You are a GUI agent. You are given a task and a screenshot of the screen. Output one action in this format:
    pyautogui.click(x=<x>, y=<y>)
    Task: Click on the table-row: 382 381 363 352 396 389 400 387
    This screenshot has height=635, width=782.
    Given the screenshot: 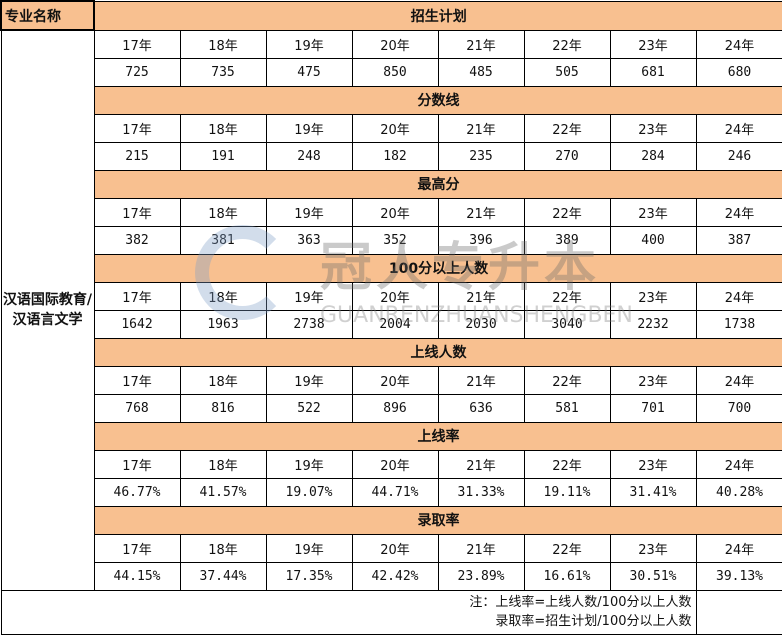 What is the action you would take?
    pyautogui.click(x=391, y=240)
    